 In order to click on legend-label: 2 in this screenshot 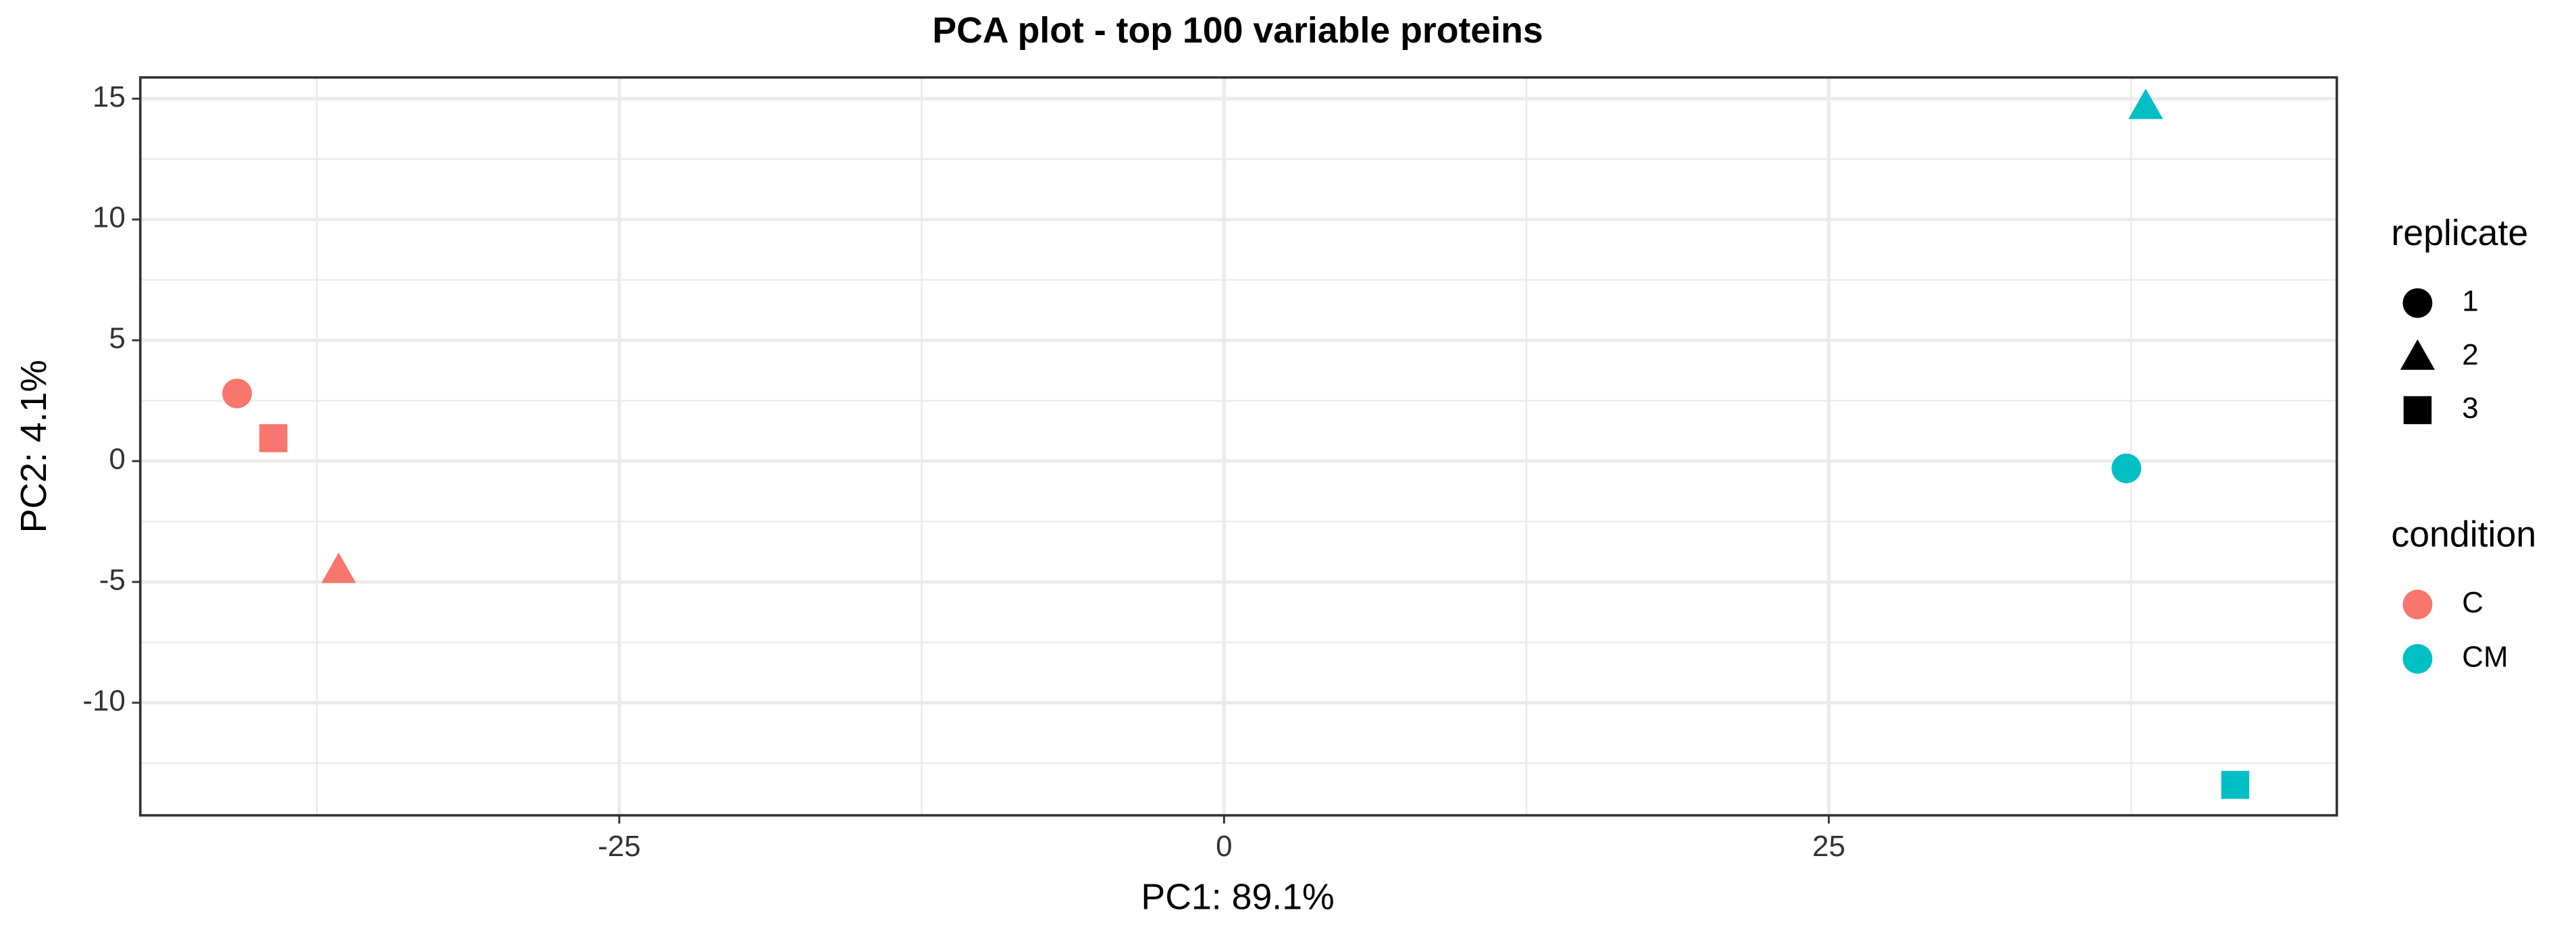, I will do `click(2470, 354)`.